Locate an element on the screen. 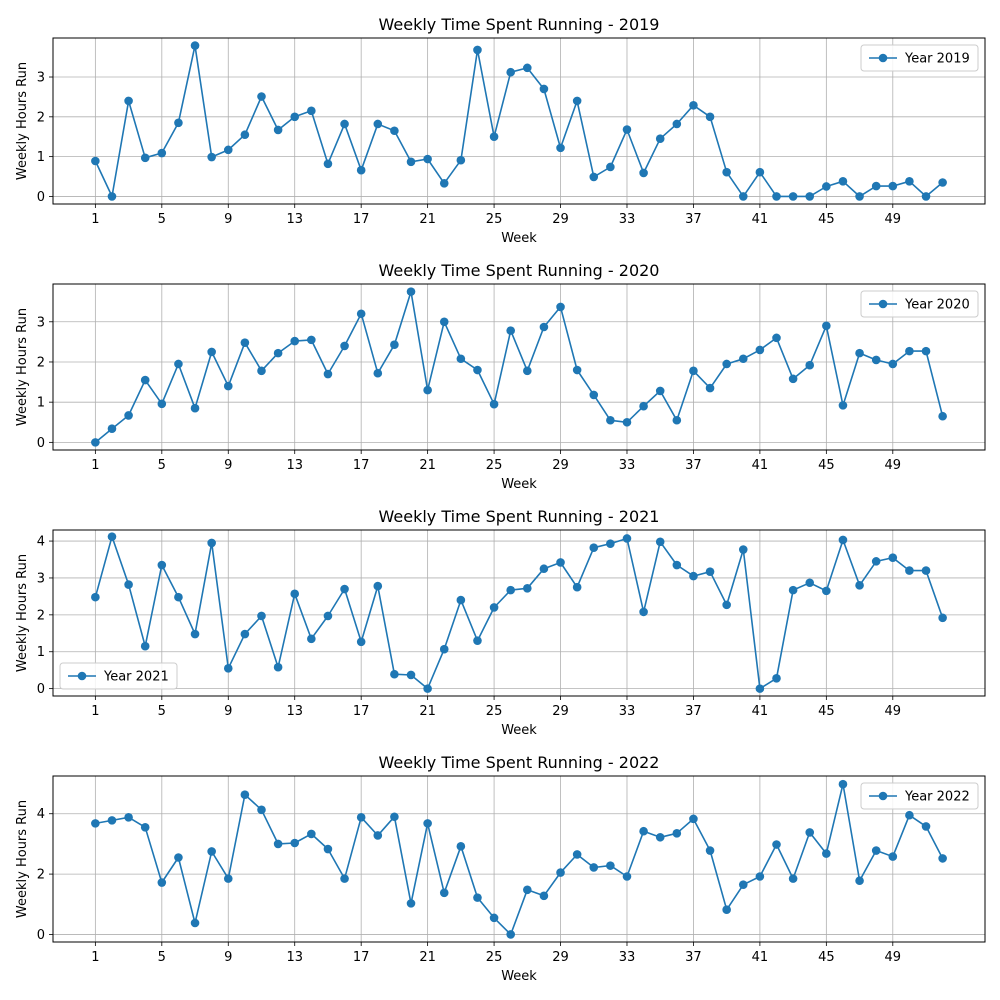  legend-box is located at coordinates (118, 676).